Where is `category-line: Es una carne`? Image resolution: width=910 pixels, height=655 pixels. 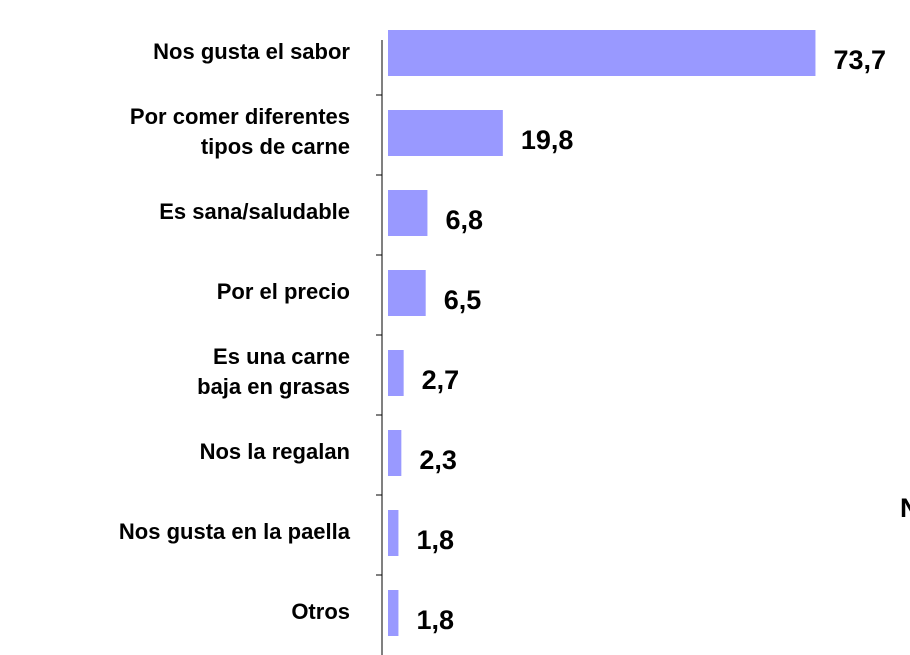
category-line: Es una carne is located at coordinates (281, 356).